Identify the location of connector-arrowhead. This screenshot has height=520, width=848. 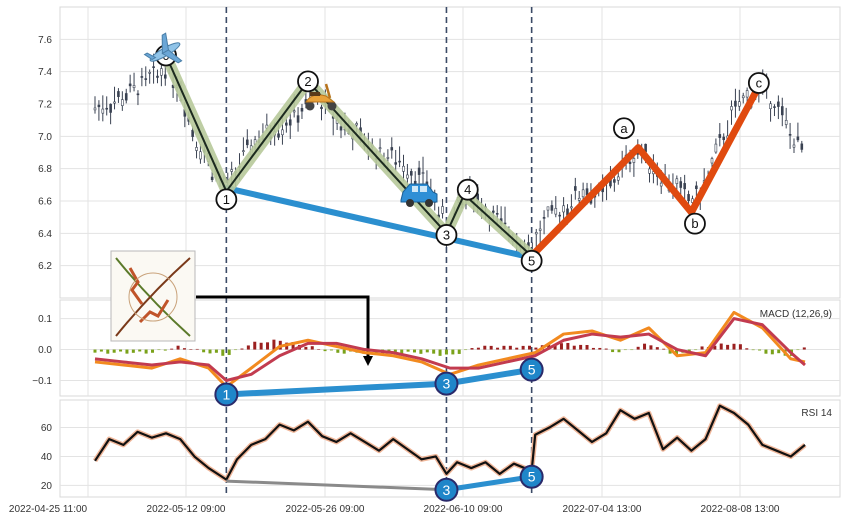
(368, 361).